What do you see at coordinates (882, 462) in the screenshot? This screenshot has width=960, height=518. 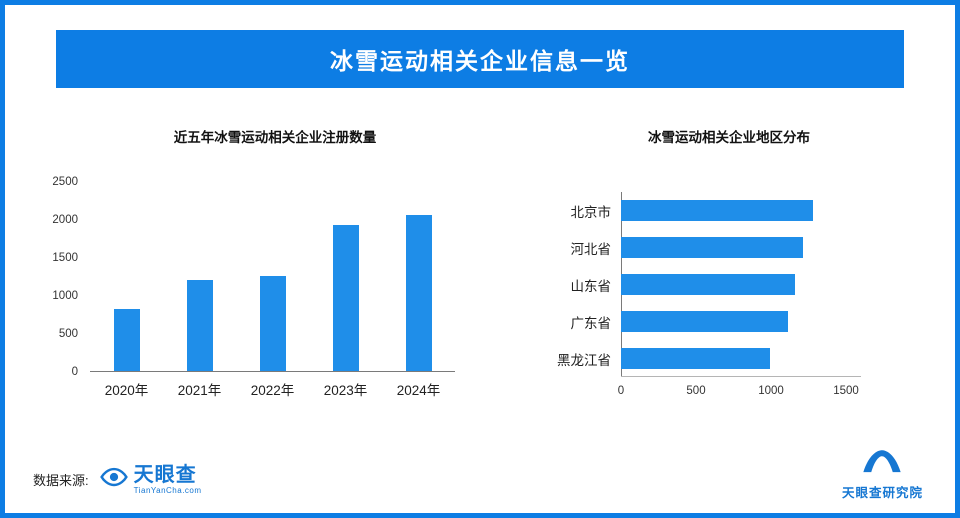 I see `arch-mountain-icon` at bounding box center [882, 462].